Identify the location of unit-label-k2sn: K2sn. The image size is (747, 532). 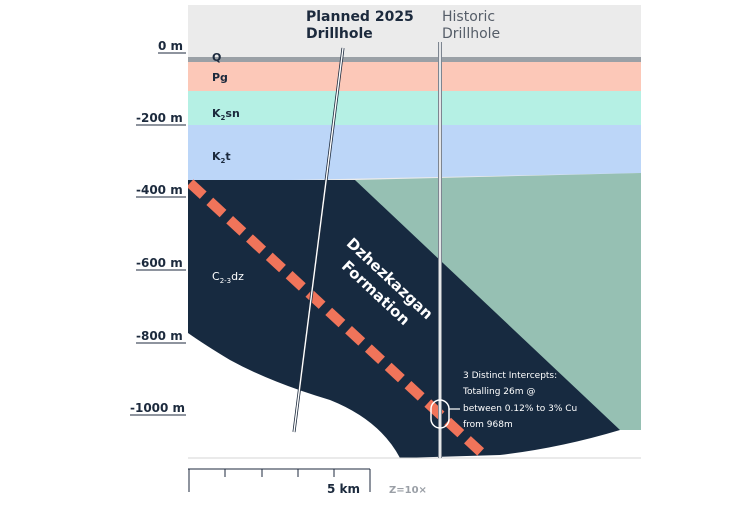
(226, 114).